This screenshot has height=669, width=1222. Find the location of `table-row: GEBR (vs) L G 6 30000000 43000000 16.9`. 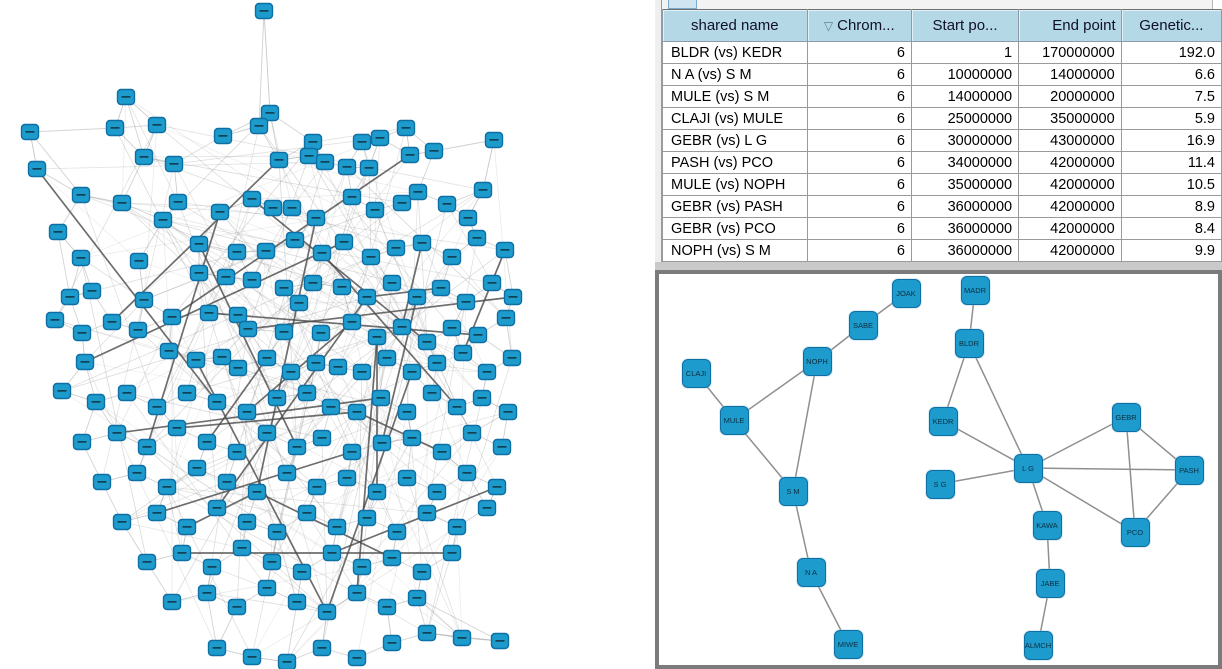

table-row: GEBR (vs) L G 6 30000000 43000000 16.9 is located at coordinates (942, 140).